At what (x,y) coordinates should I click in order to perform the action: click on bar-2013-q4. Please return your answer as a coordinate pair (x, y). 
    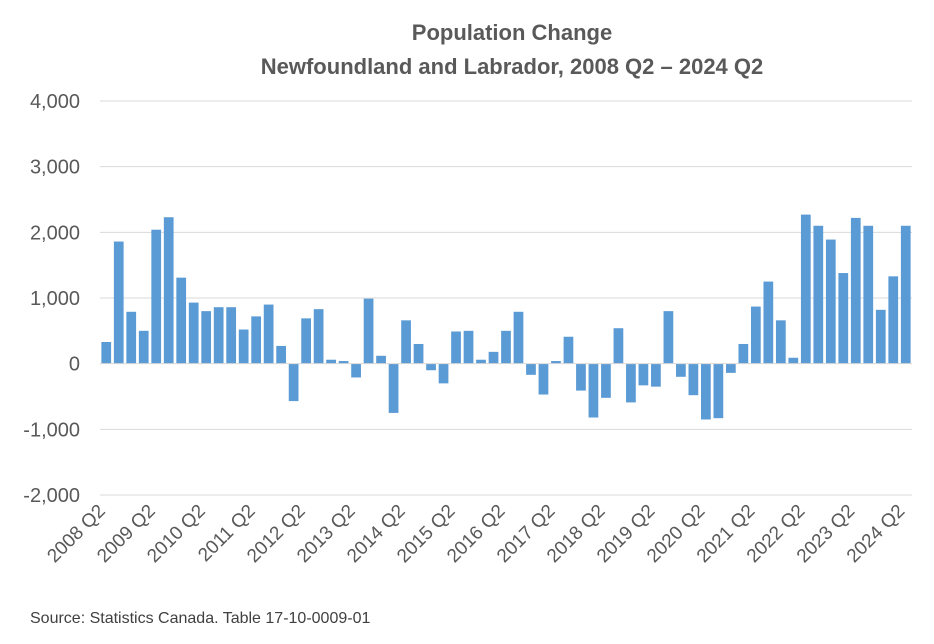
    Looking at the image, I should click on (381, 359).